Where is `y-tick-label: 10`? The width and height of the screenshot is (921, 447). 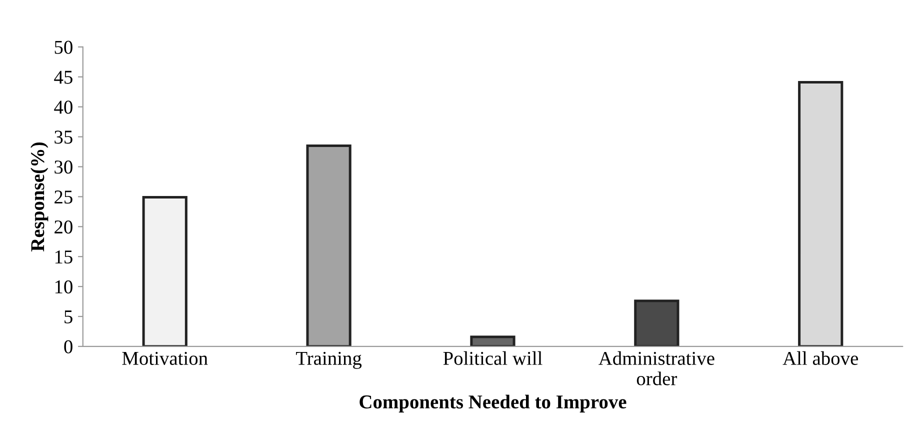 y-tick-label: 10 is located at coordinates (63, 287).